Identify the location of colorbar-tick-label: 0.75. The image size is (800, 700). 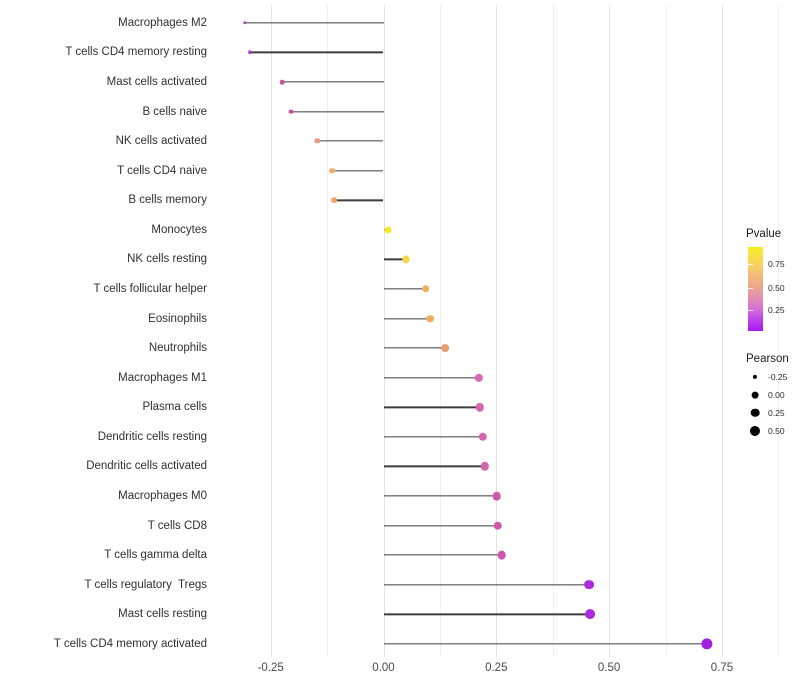
(776, 264).